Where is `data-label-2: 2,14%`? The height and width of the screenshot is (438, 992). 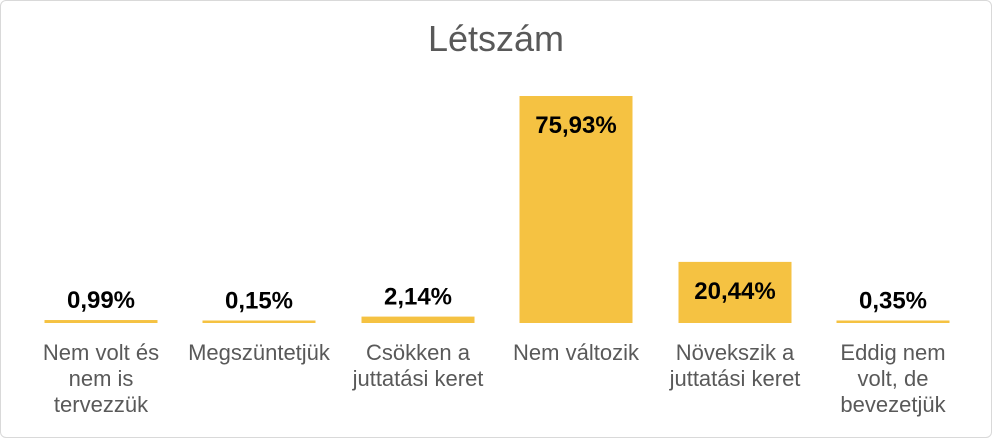 data-label-2: 2,14% is located at coordinates (418, 297).